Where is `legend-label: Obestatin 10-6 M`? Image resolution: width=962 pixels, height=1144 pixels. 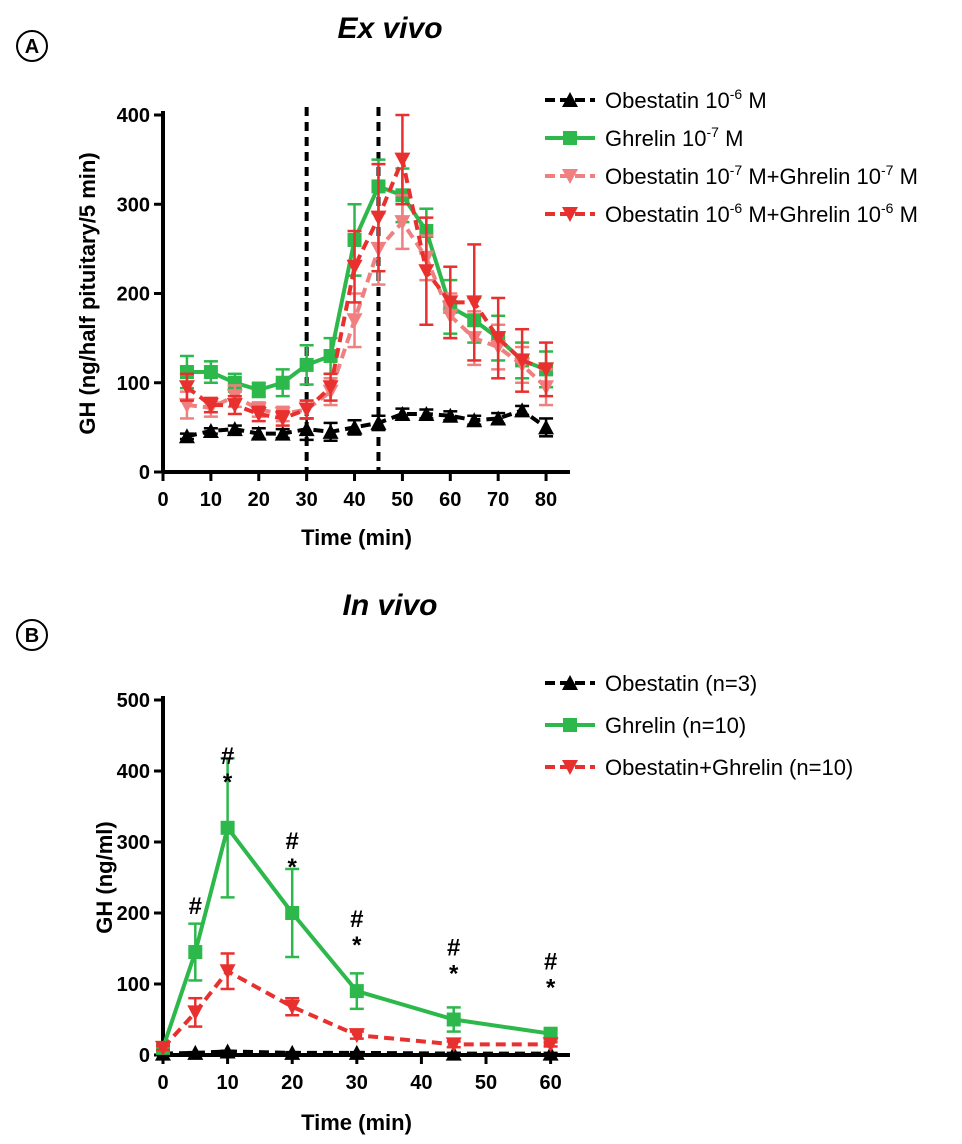
legend-label: Obestatin 10-6 M is located at coordinates (686, 99).